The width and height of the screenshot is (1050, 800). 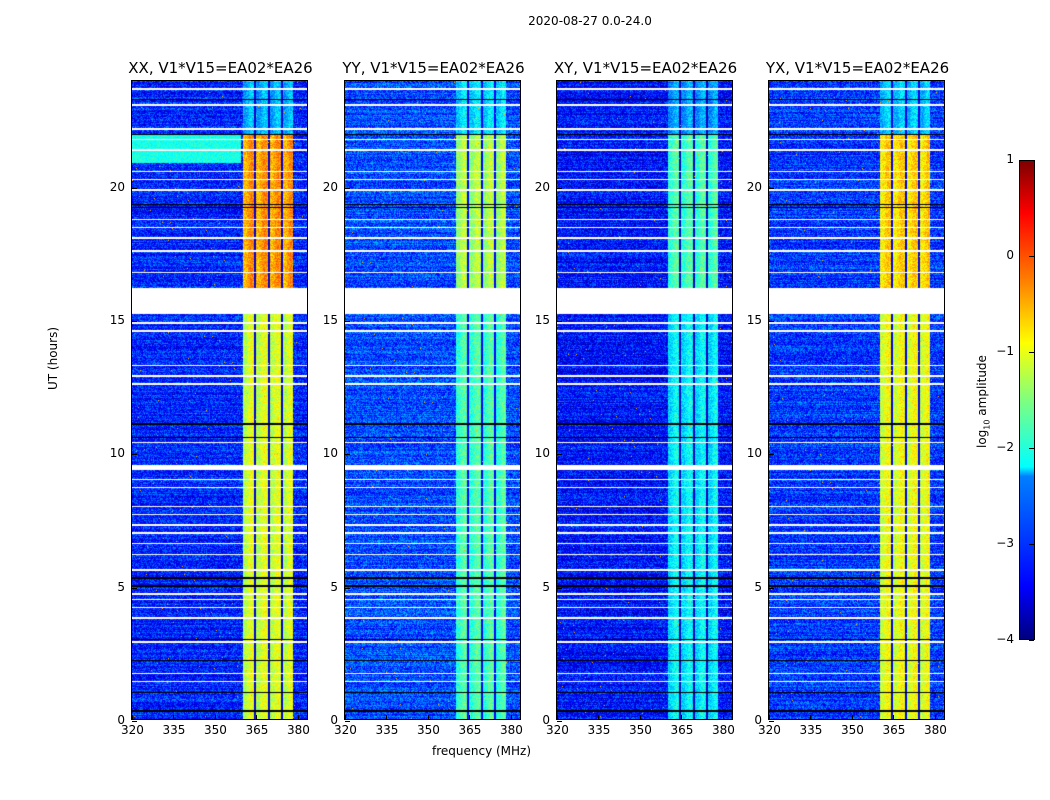 What do you see at coordinates (590, 21) in the screenshot?
I see `figure-title: 2020-08-27 0.0-24.0` at bounding box center [590, 21].